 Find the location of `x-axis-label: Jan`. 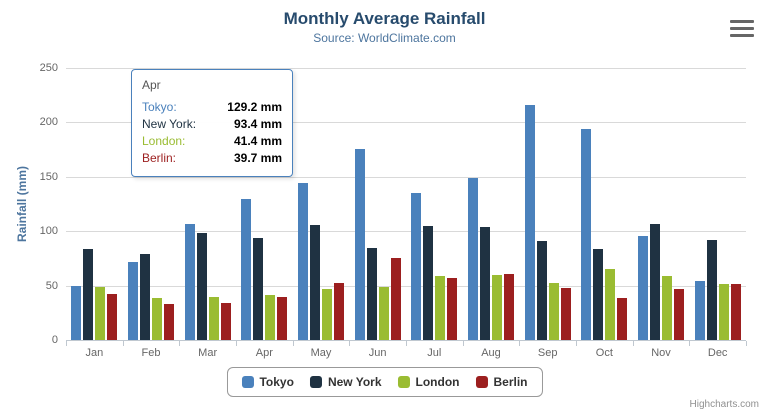

x-axis-label: Jan is located at coordinates (94, 353).